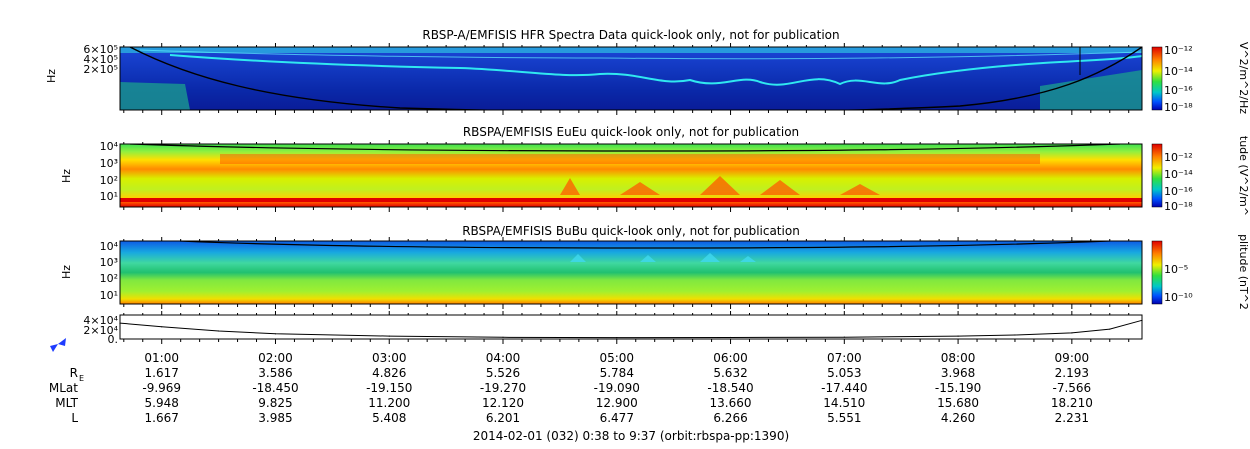  Describe the element at coordinates (66, 176) in the screenshot. I see `eueu-ylabel: Hz` at that location.